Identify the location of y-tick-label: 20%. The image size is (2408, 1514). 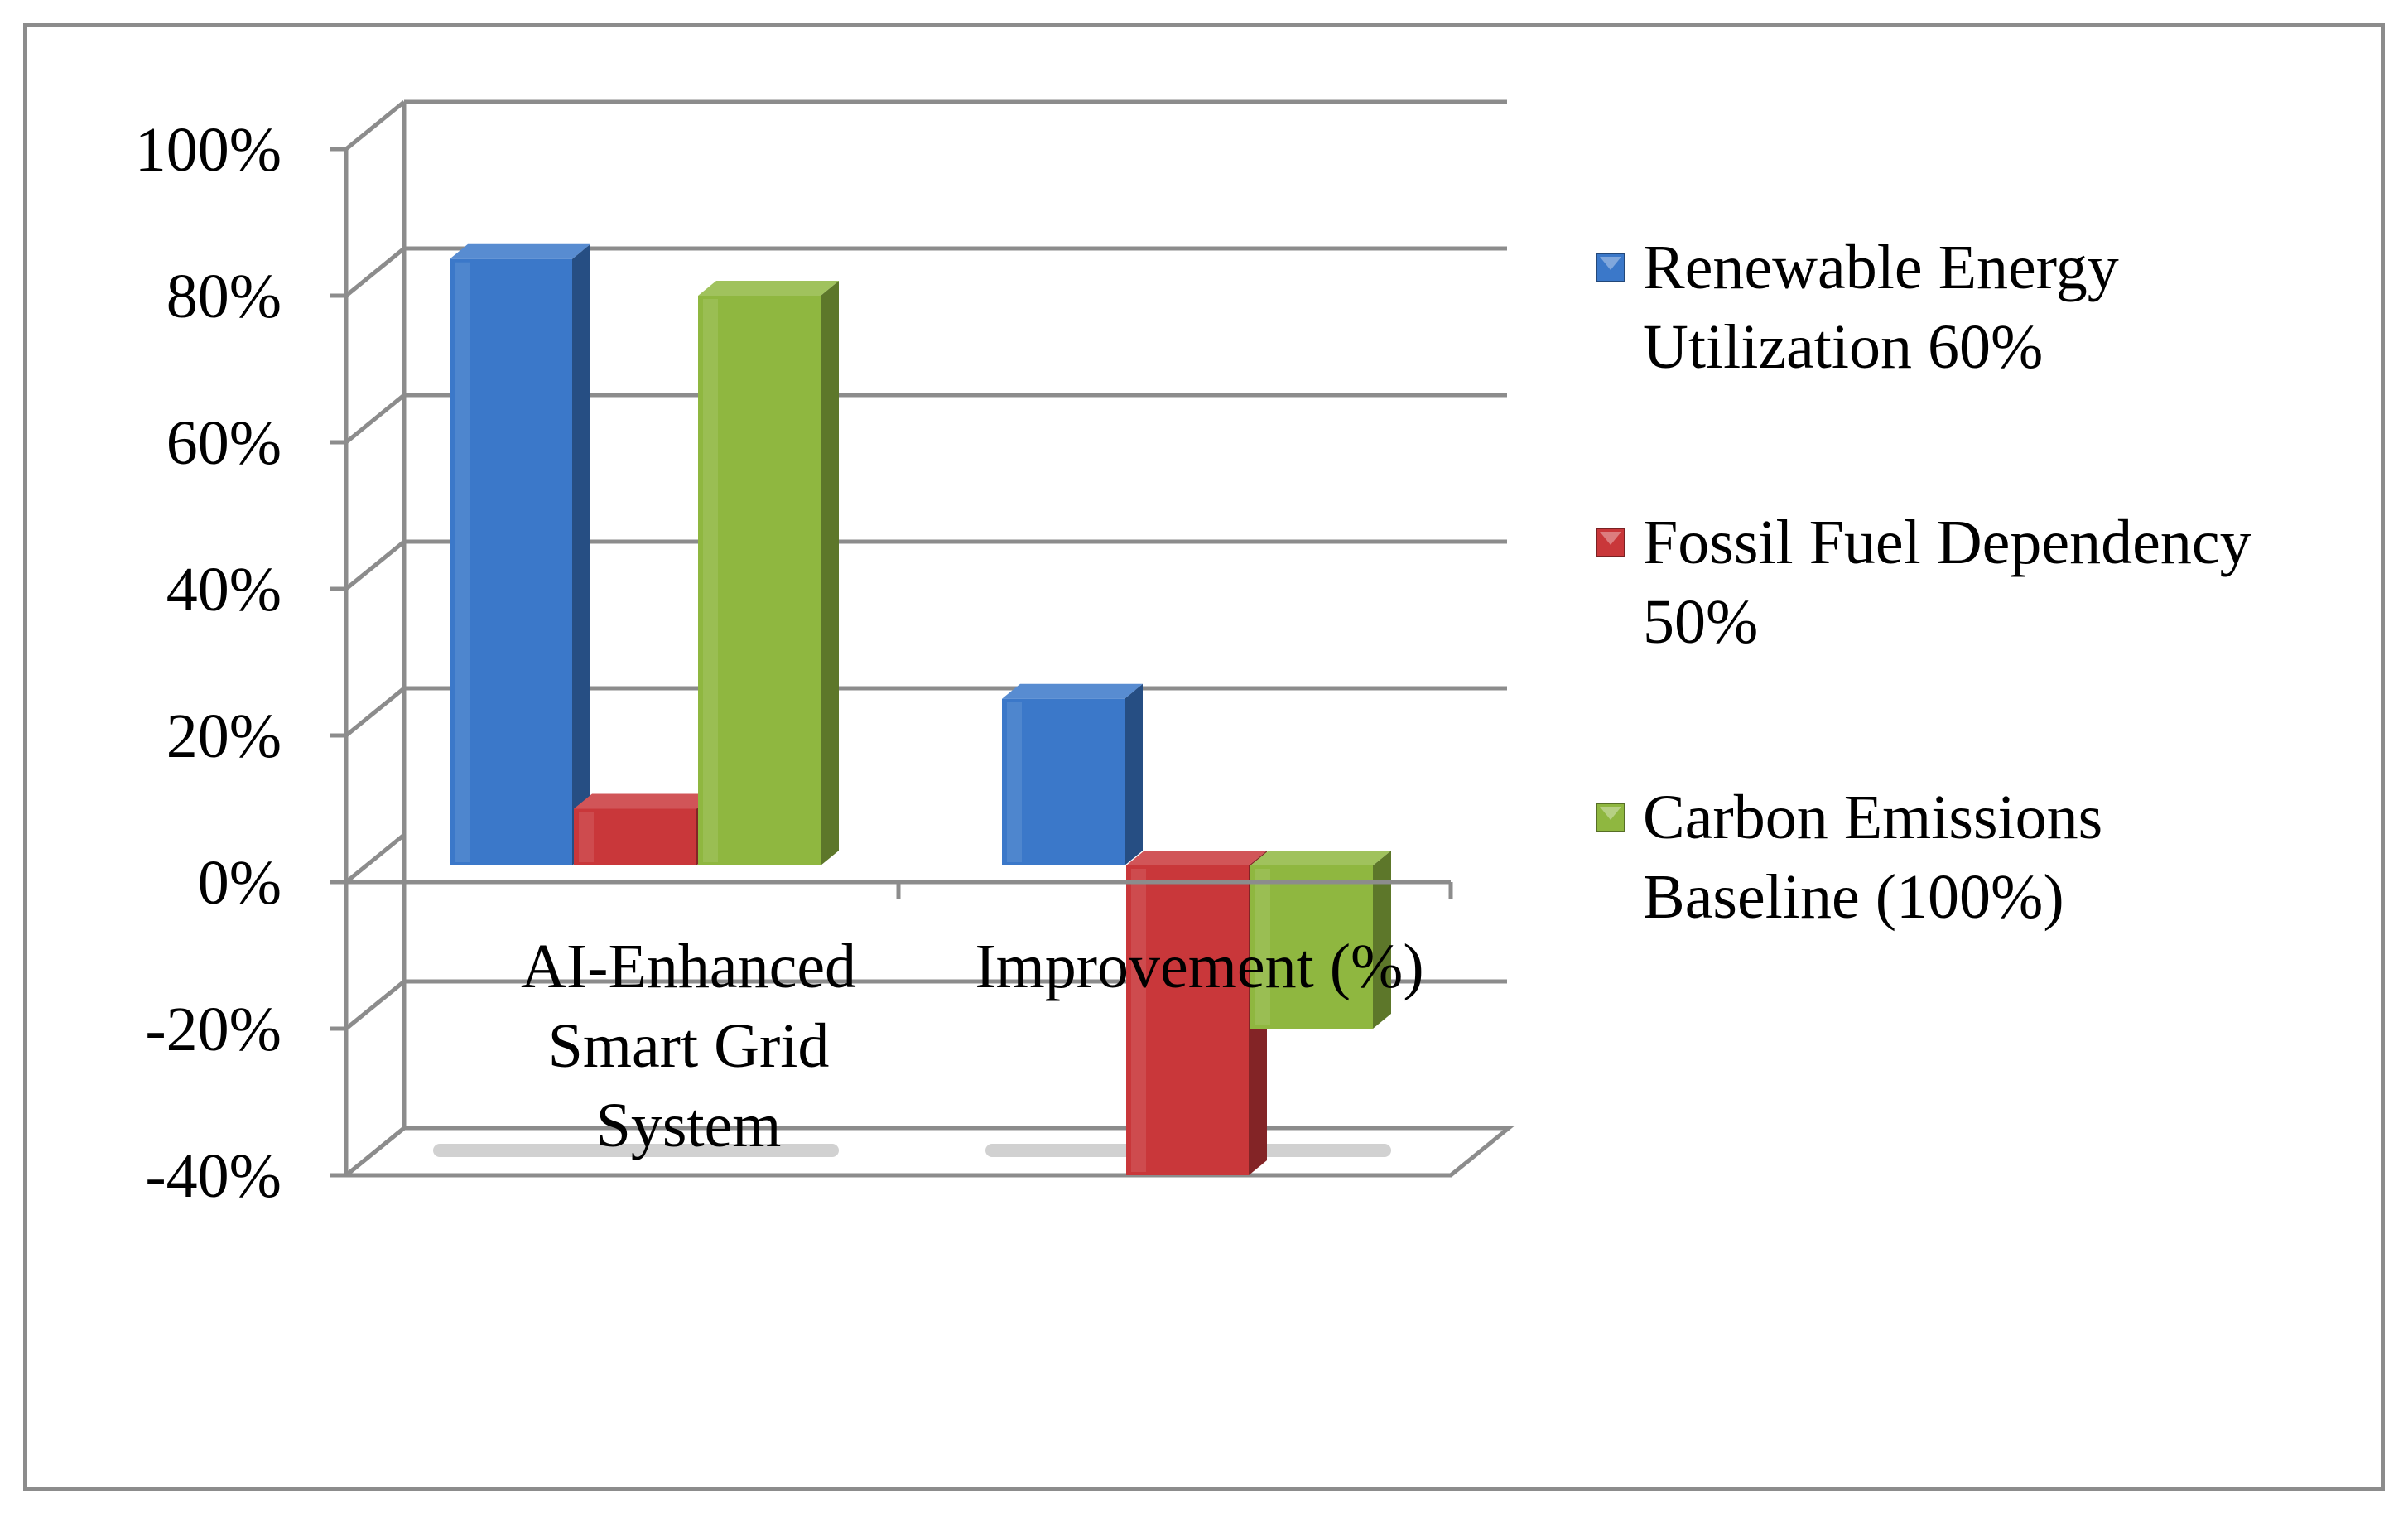
(224, 737).